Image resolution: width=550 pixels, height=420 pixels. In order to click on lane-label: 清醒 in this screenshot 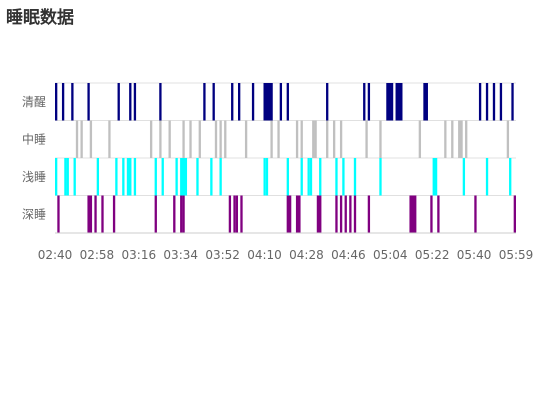, I will do `click(34, 102)`.